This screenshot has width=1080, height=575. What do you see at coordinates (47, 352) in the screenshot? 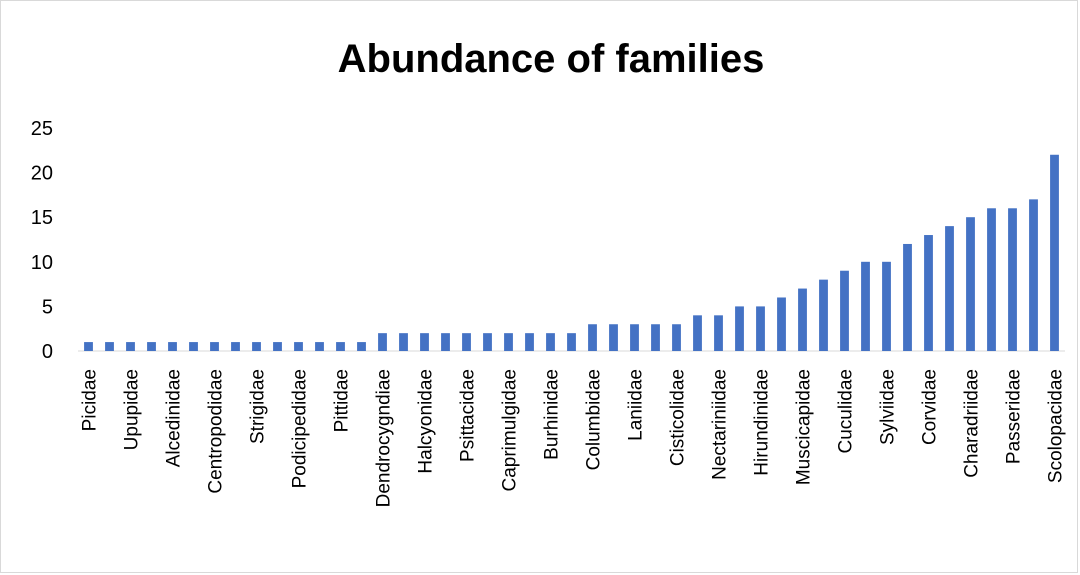
I see `y-tick-label: 0` at bounding box center [47, 352].